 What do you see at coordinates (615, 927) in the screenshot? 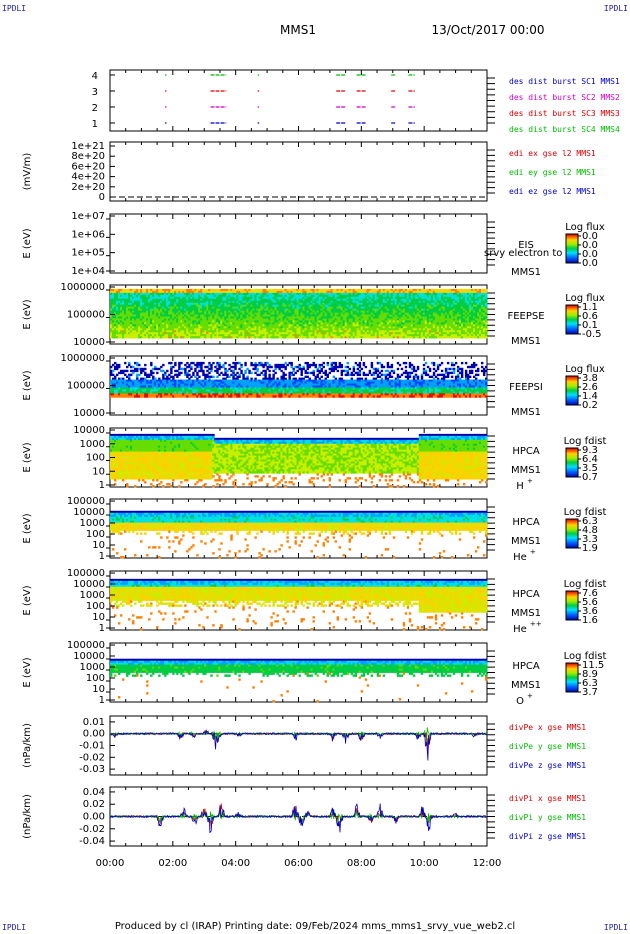
I see `corner-label-bottom-right: IPDLI` at bounding box center [615, 927].